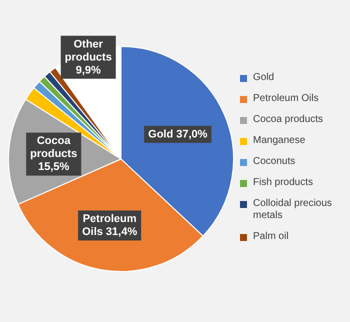 The height and width of the screenshot is (322, 350). I want to click on legend-label: Cocoa products, so click(288, 120).